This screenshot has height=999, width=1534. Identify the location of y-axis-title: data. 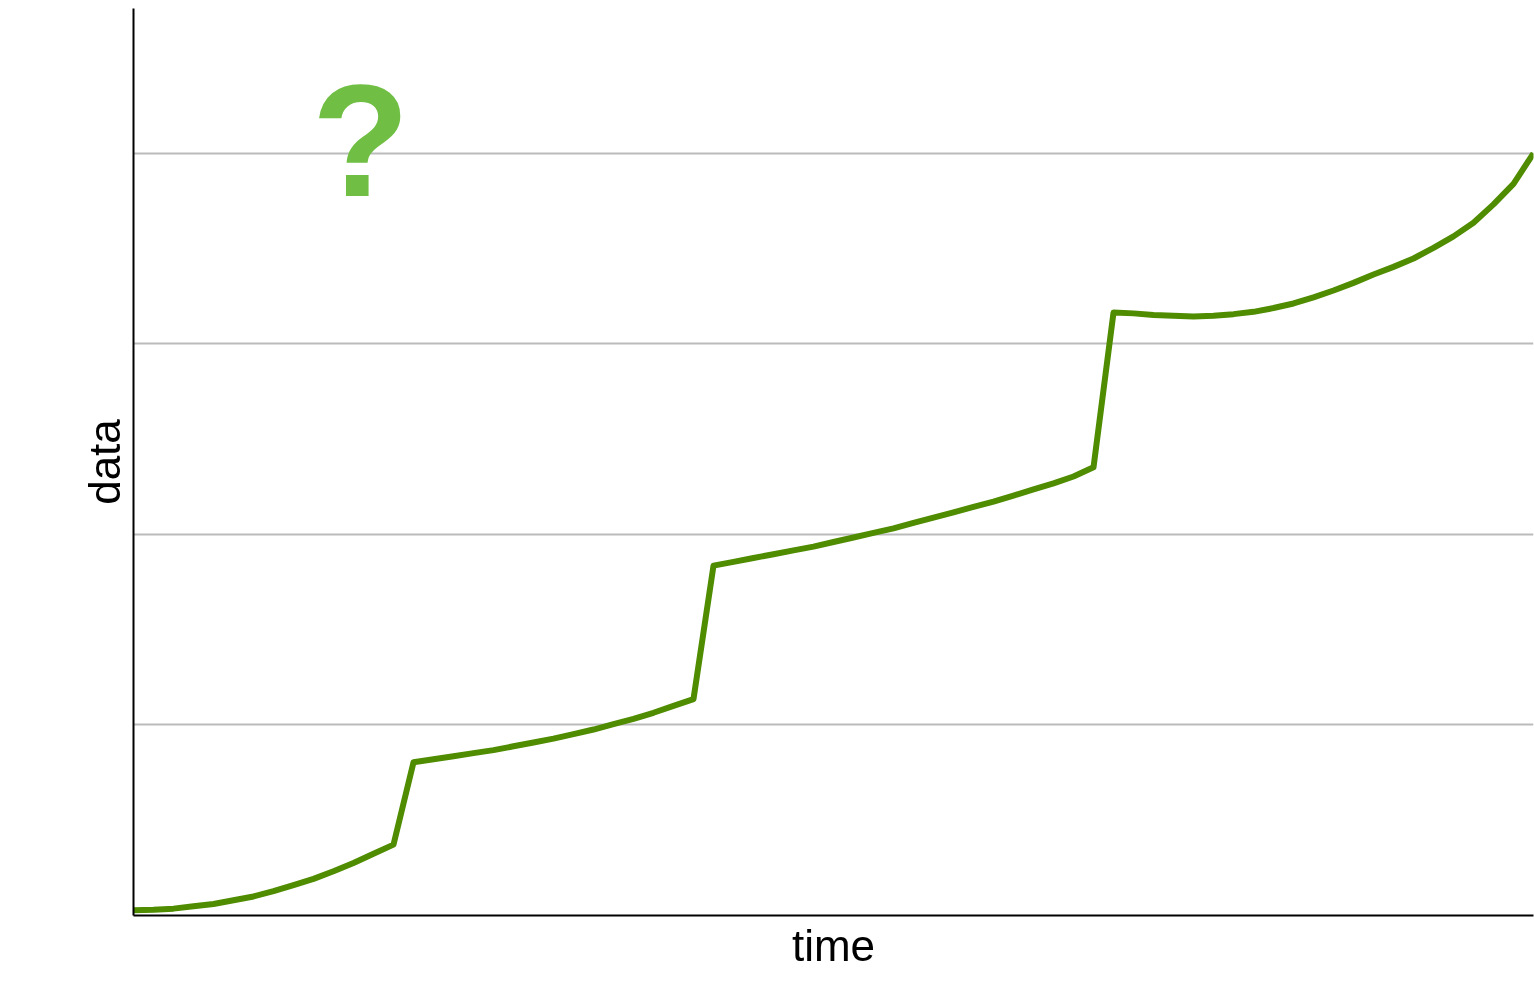
(104, 461).